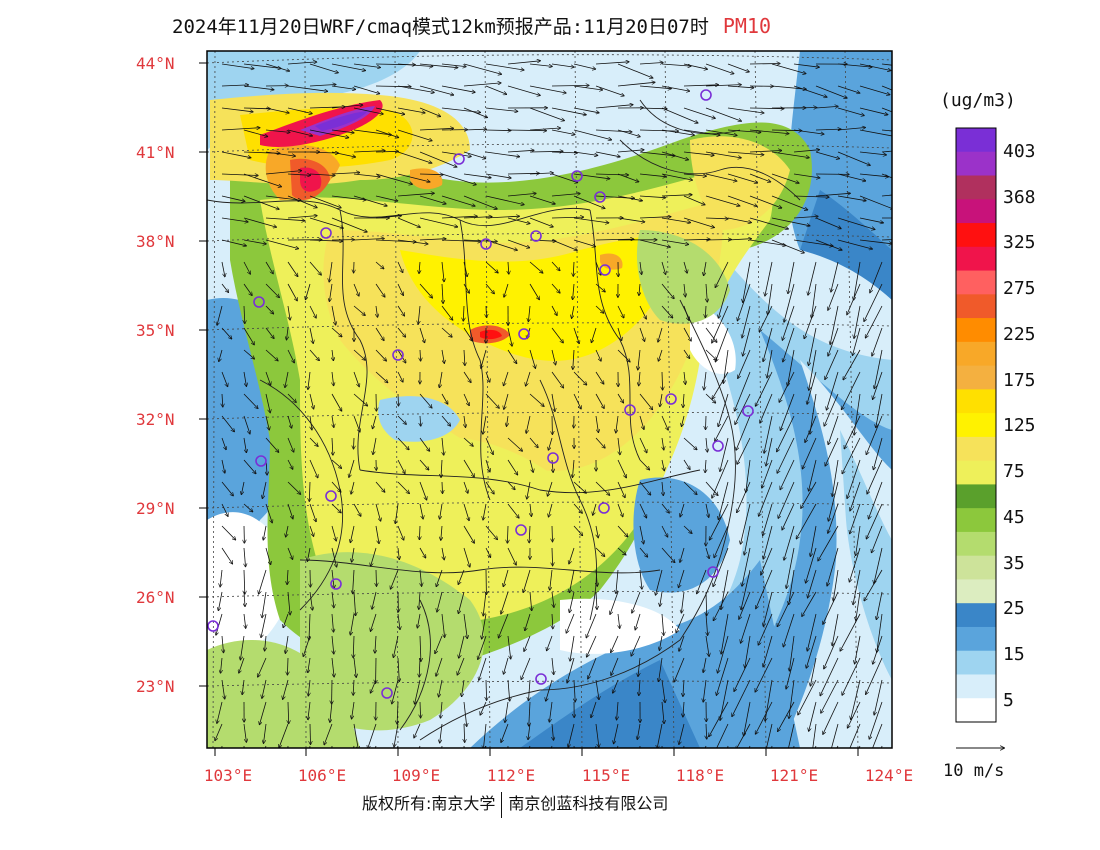 This screenshot has height=850, width=1100. What do you see at coordinates (155, 152) in the screenshot?
I see `lat-label-41: 41°N` at bounding box center [155, 152].